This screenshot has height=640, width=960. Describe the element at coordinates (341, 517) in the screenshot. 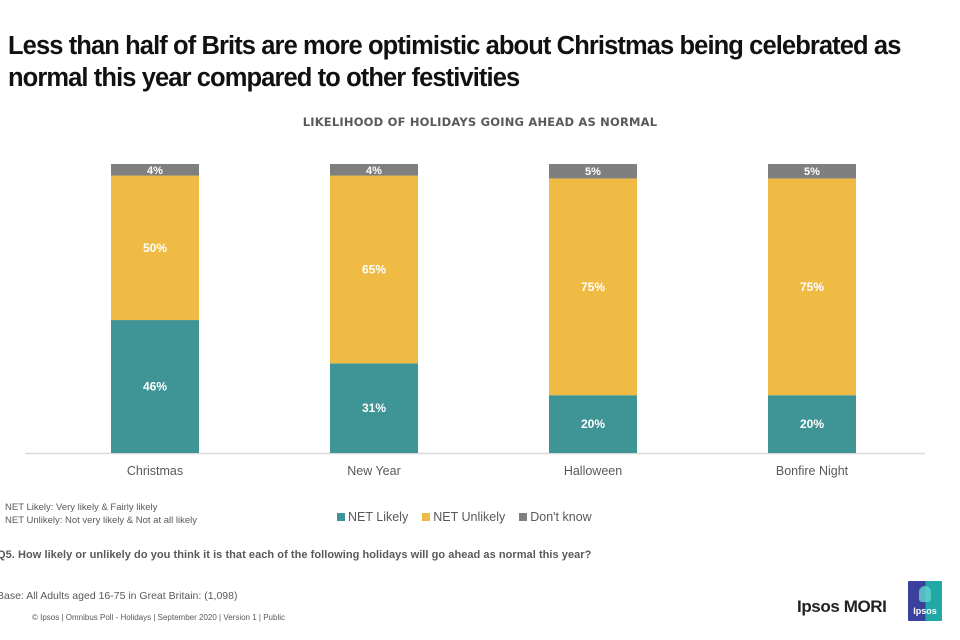

I see `legend-swatch-net-likely` at that location.